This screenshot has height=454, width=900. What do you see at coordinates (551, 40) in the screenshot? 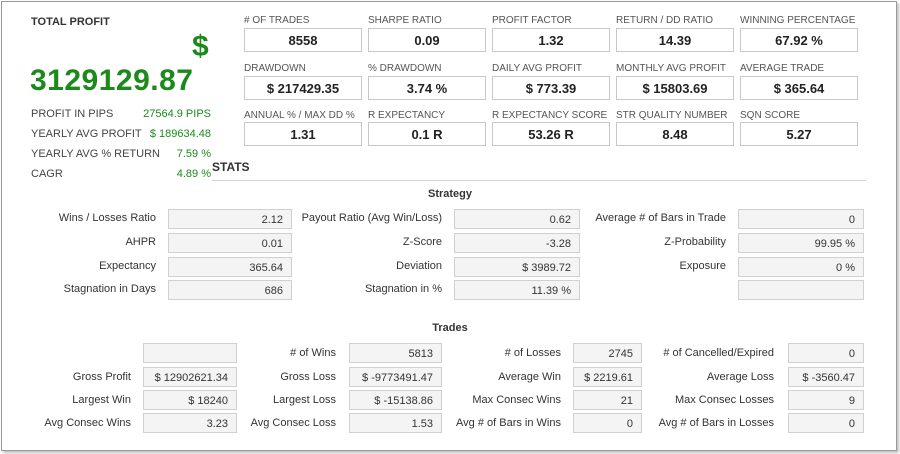
I see `metric-value: 1.32` at bounding box center [551, 40].